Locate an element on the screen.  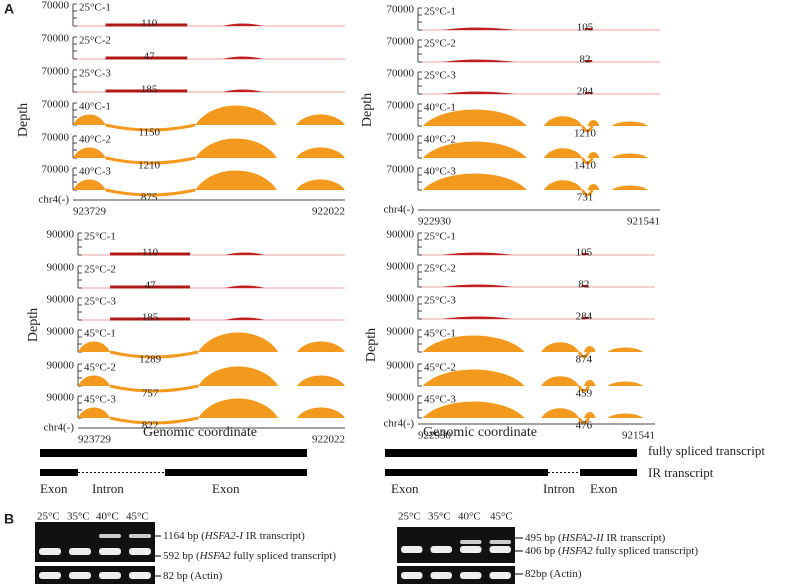
track-label: 40°C-2 is located at coordinates (440, 140).